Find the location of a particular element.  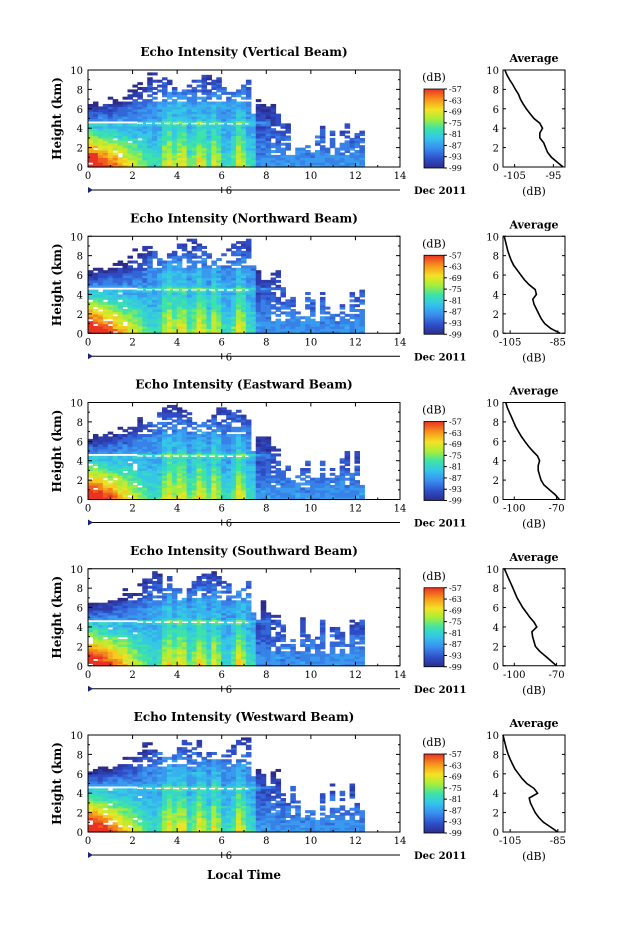

x-tick-label: 12 is located at coordinates (355, 509).